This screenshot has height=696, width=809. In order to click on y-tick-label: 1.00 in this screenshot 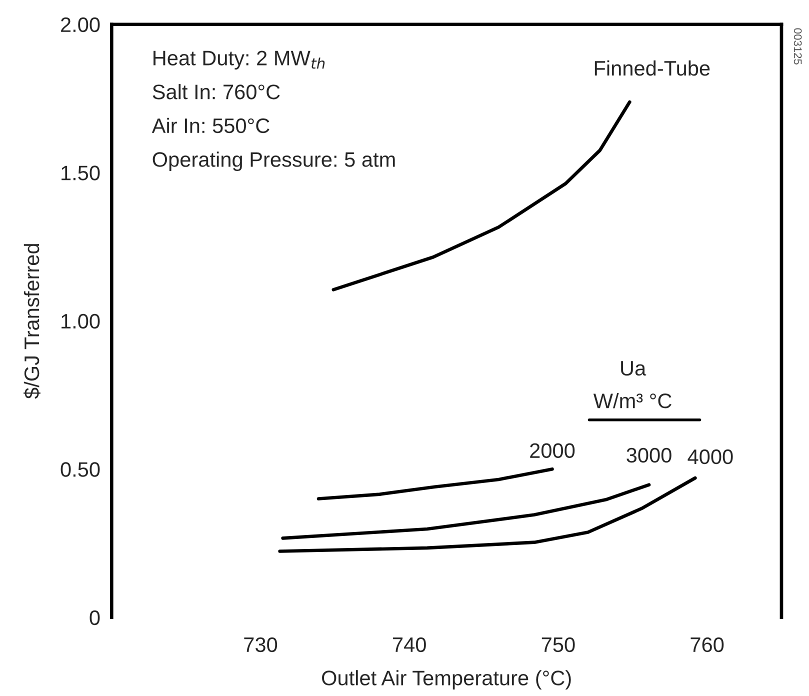, I will do `click(81, 321)`.